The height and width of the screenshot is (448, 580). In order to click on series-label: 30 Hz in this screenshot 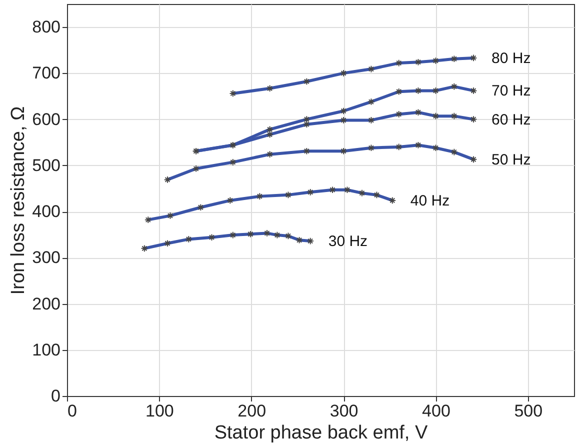, I will do `click(348, 241)`.